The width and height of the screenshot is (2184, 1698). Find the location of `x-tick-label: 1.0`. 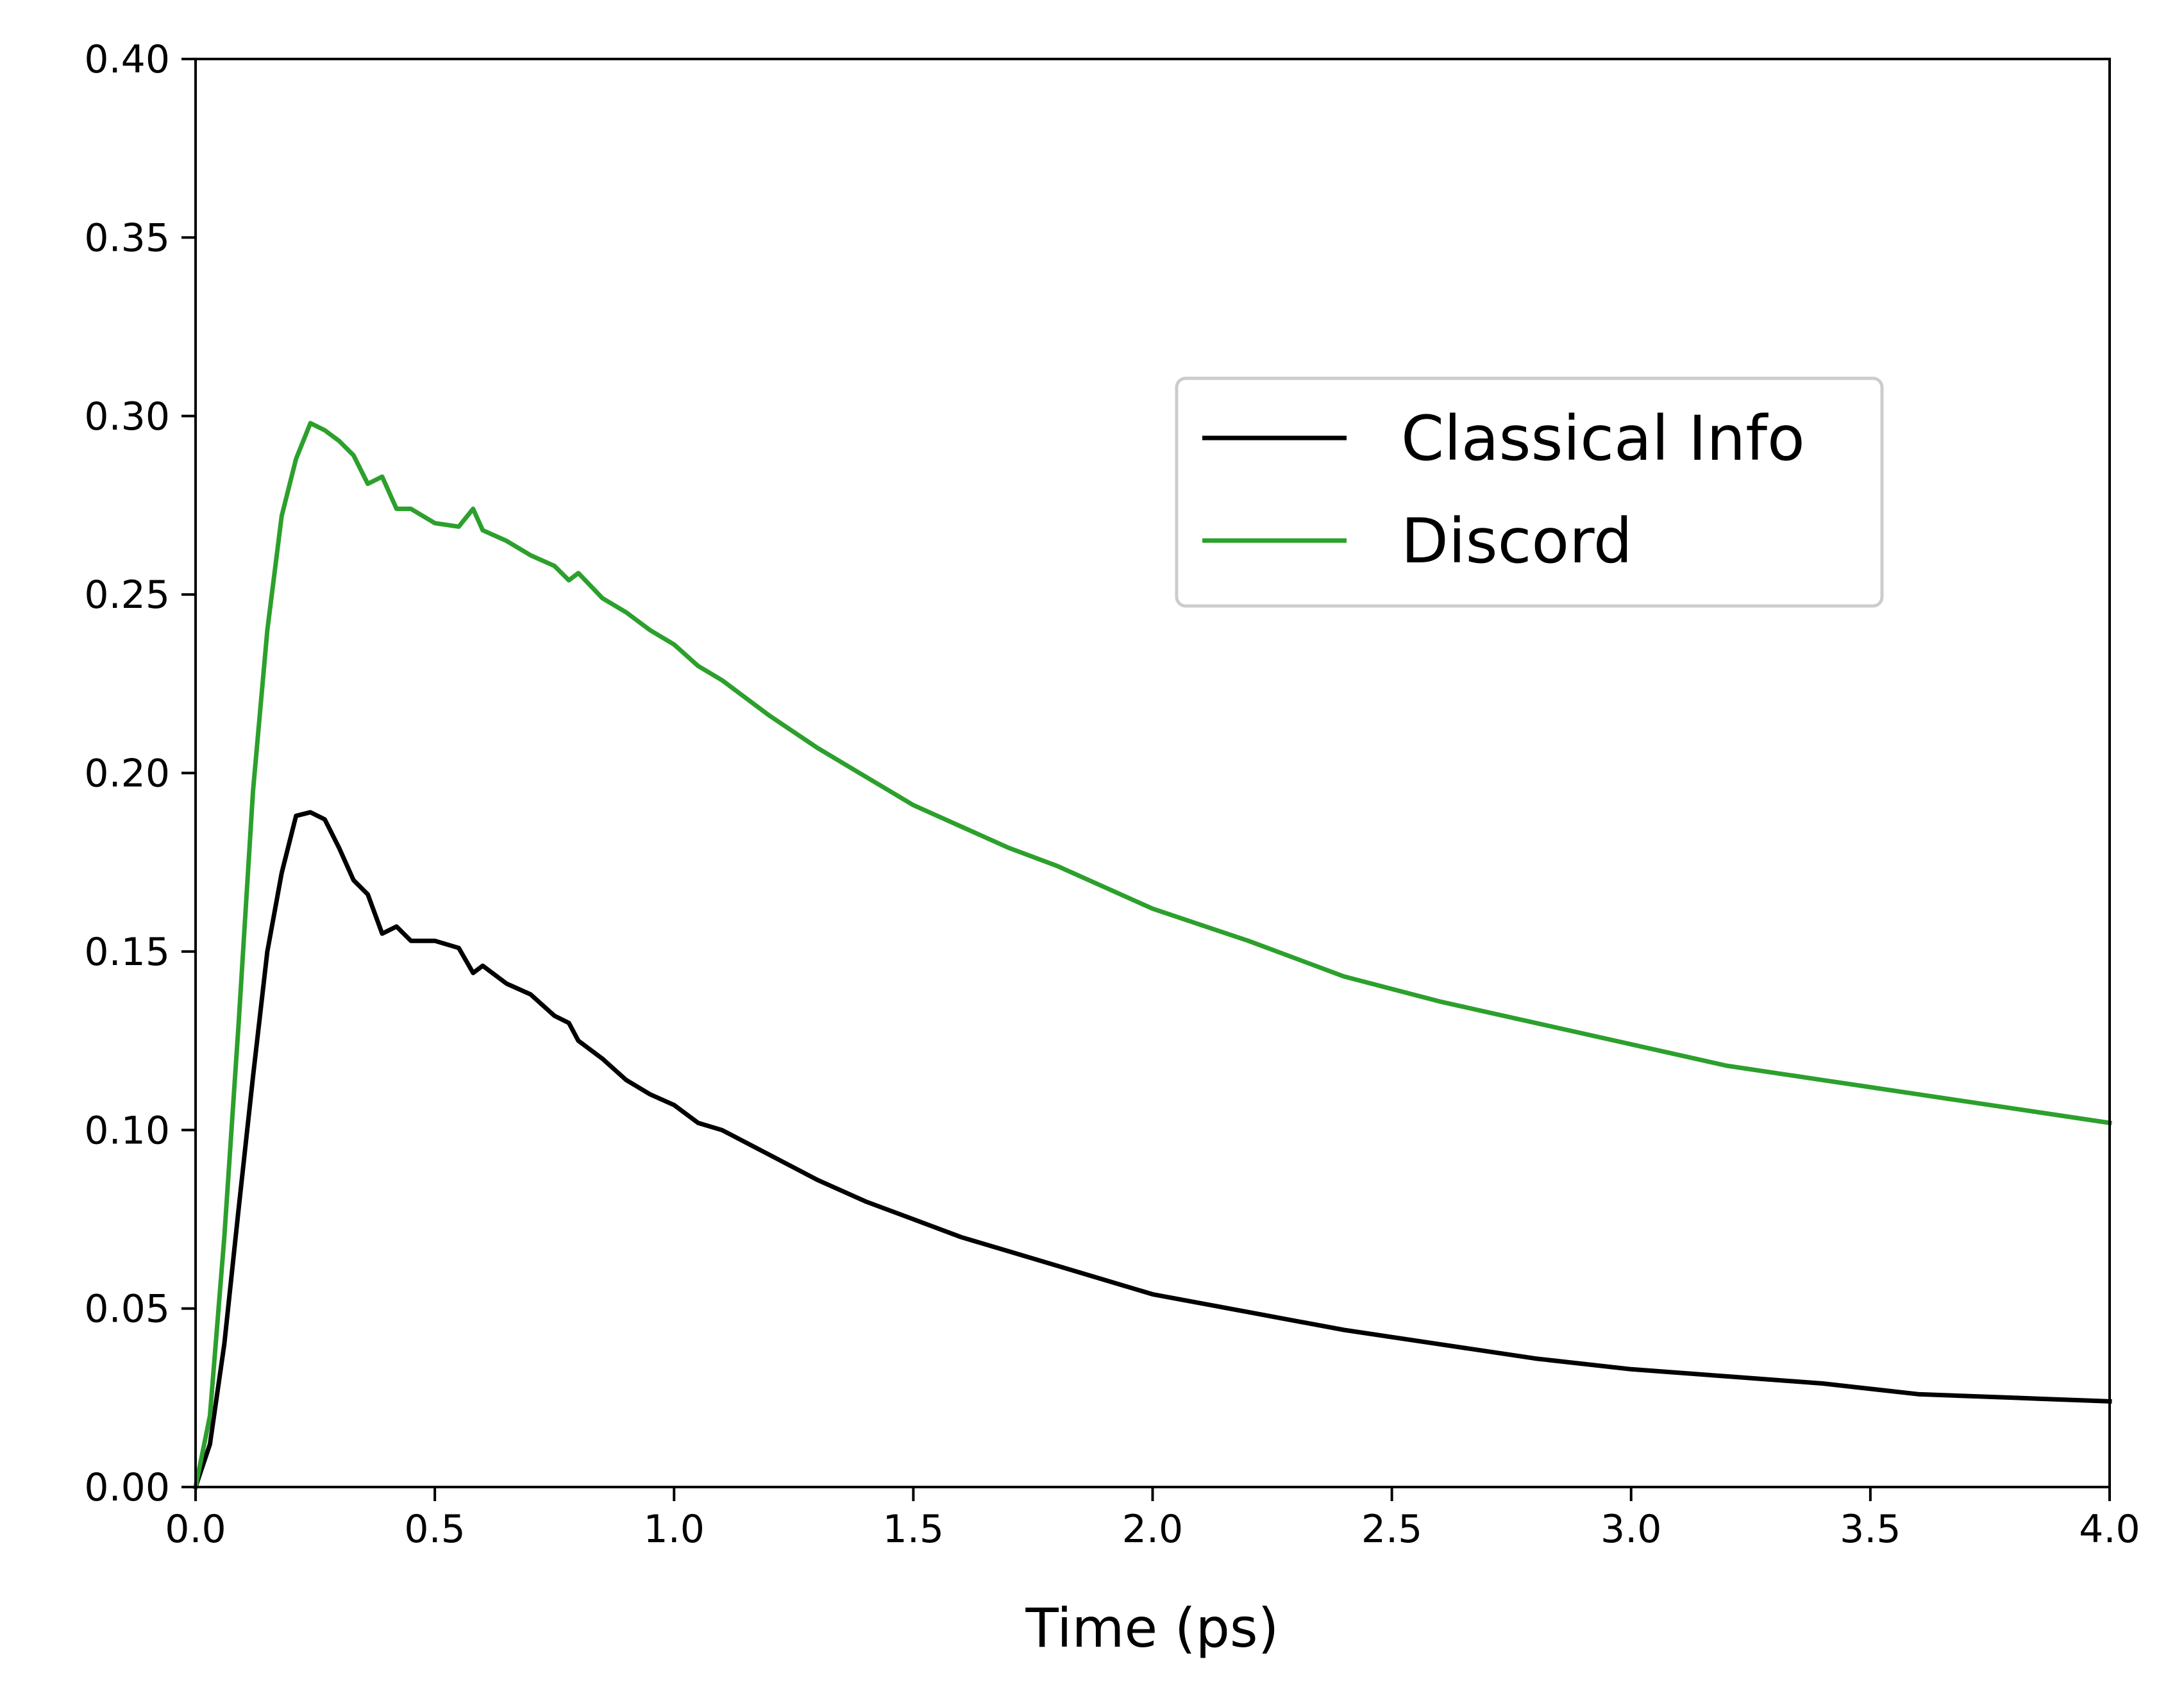

x-tick-label: 1.0 is located at coordinates (674, 1529).